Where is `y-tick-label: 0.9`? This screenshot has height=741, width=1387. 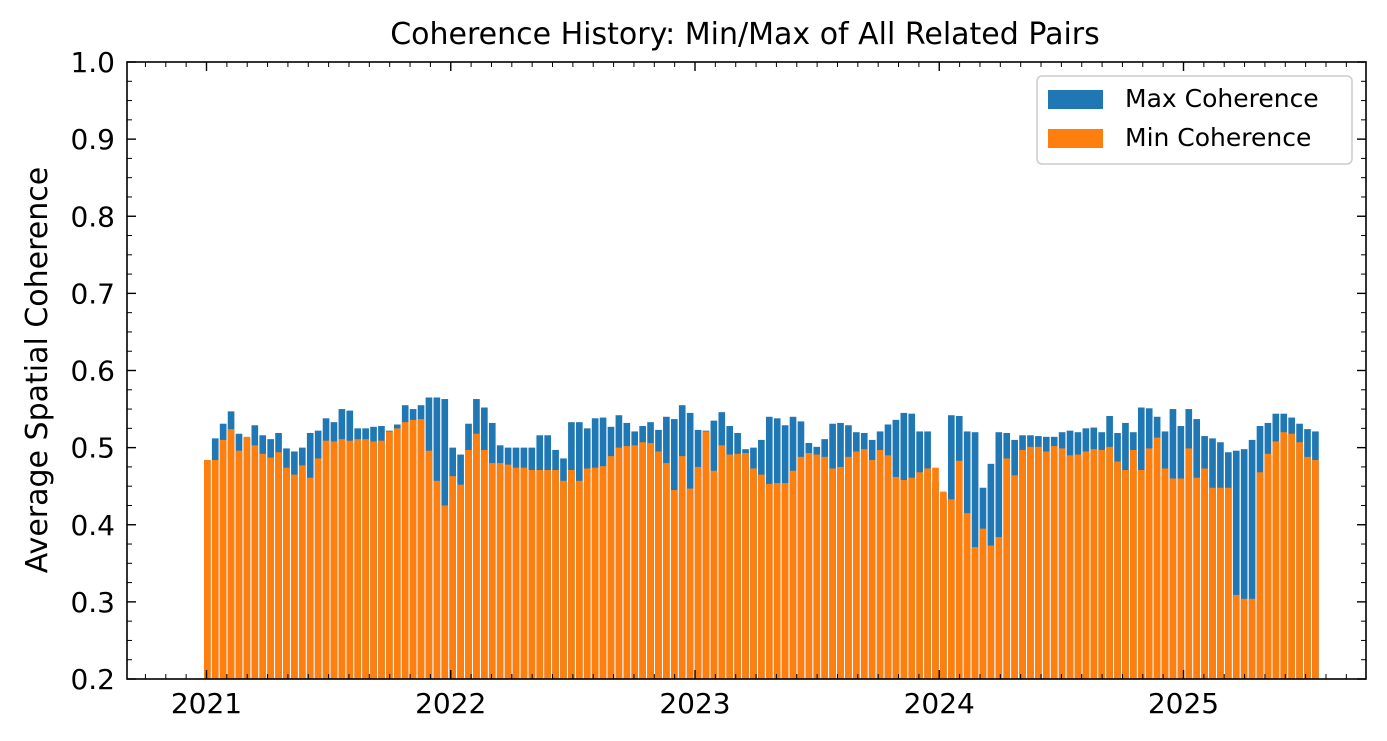
y-tick-label: 0.9 is located at coordinates (92, 139).